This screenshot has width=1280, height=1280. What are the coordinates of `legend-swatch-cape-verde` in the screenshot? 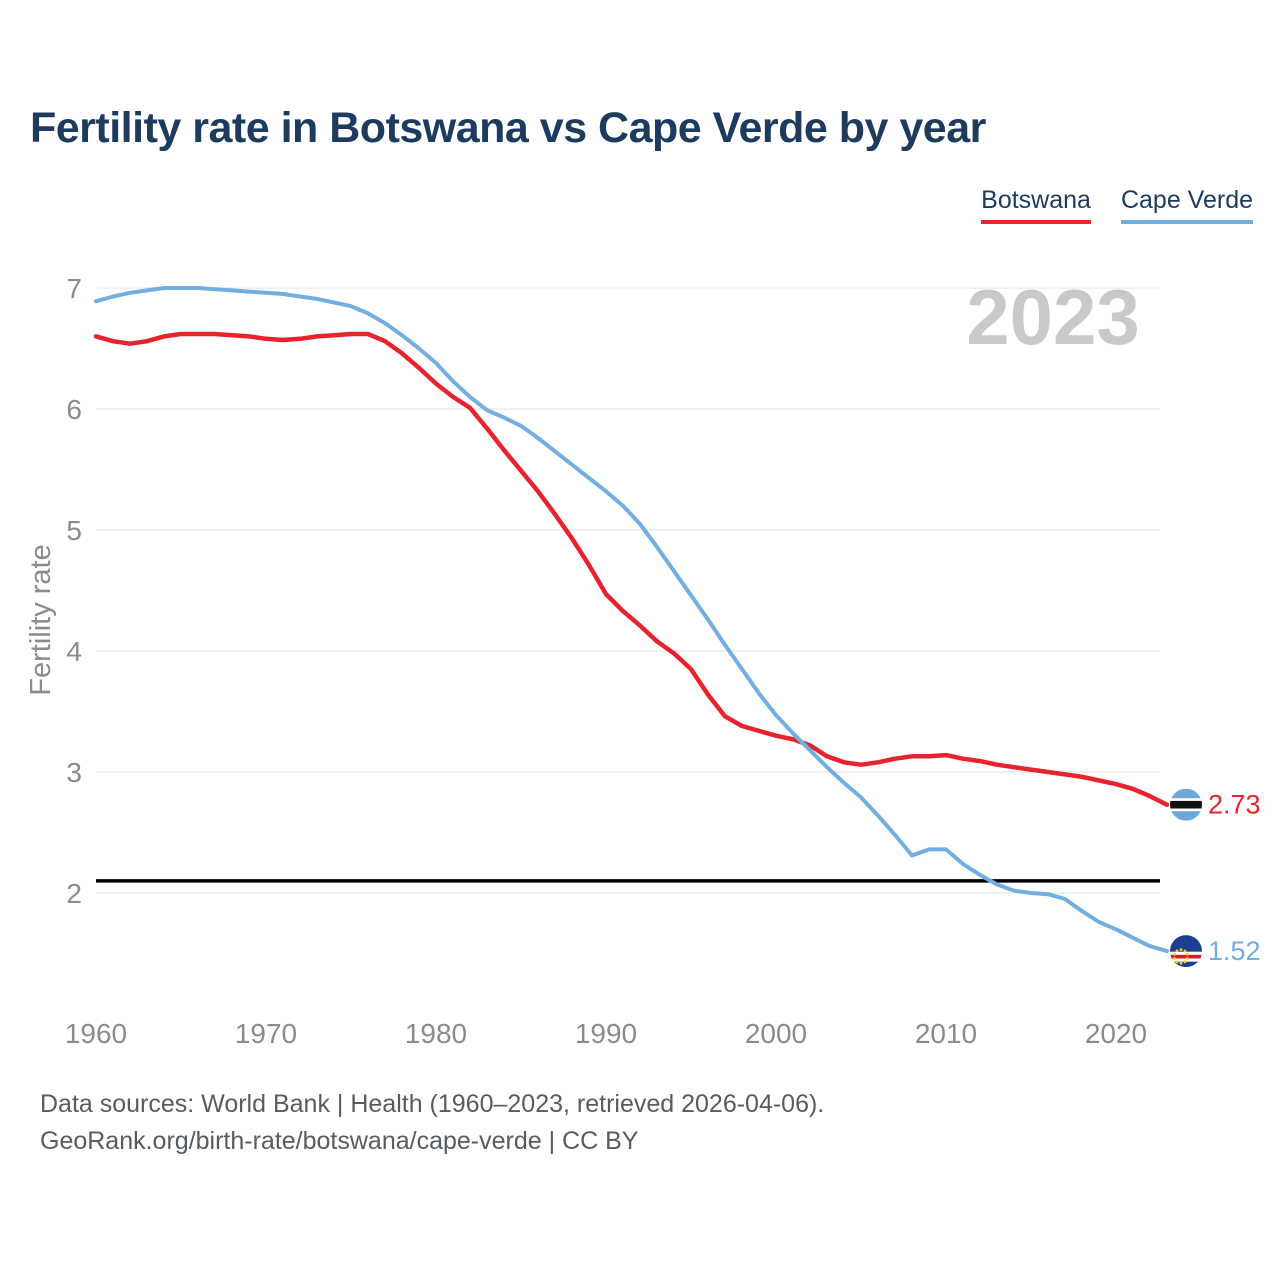 It's located at (1186, 222).